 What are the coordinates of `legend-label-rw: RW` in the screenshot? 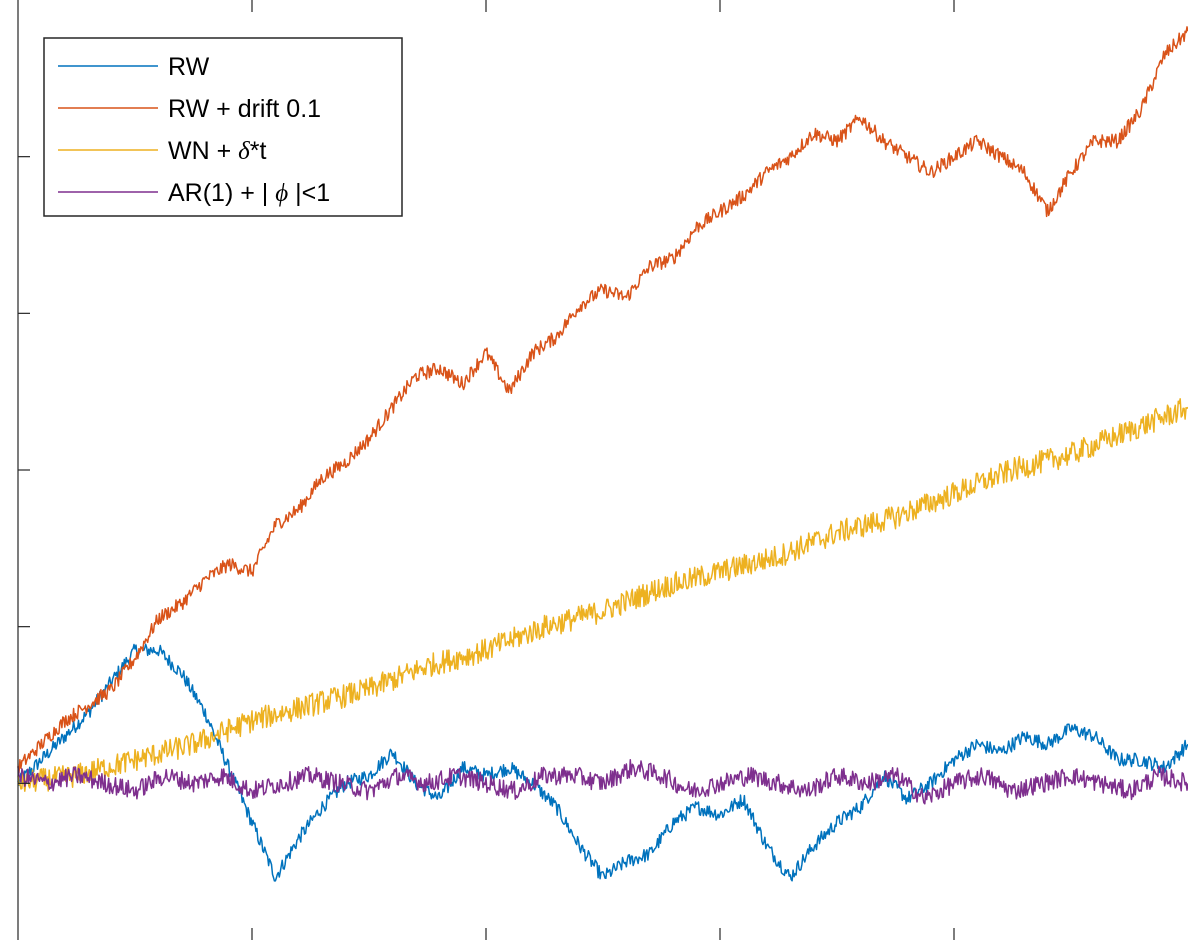 It's located at (189, 67).